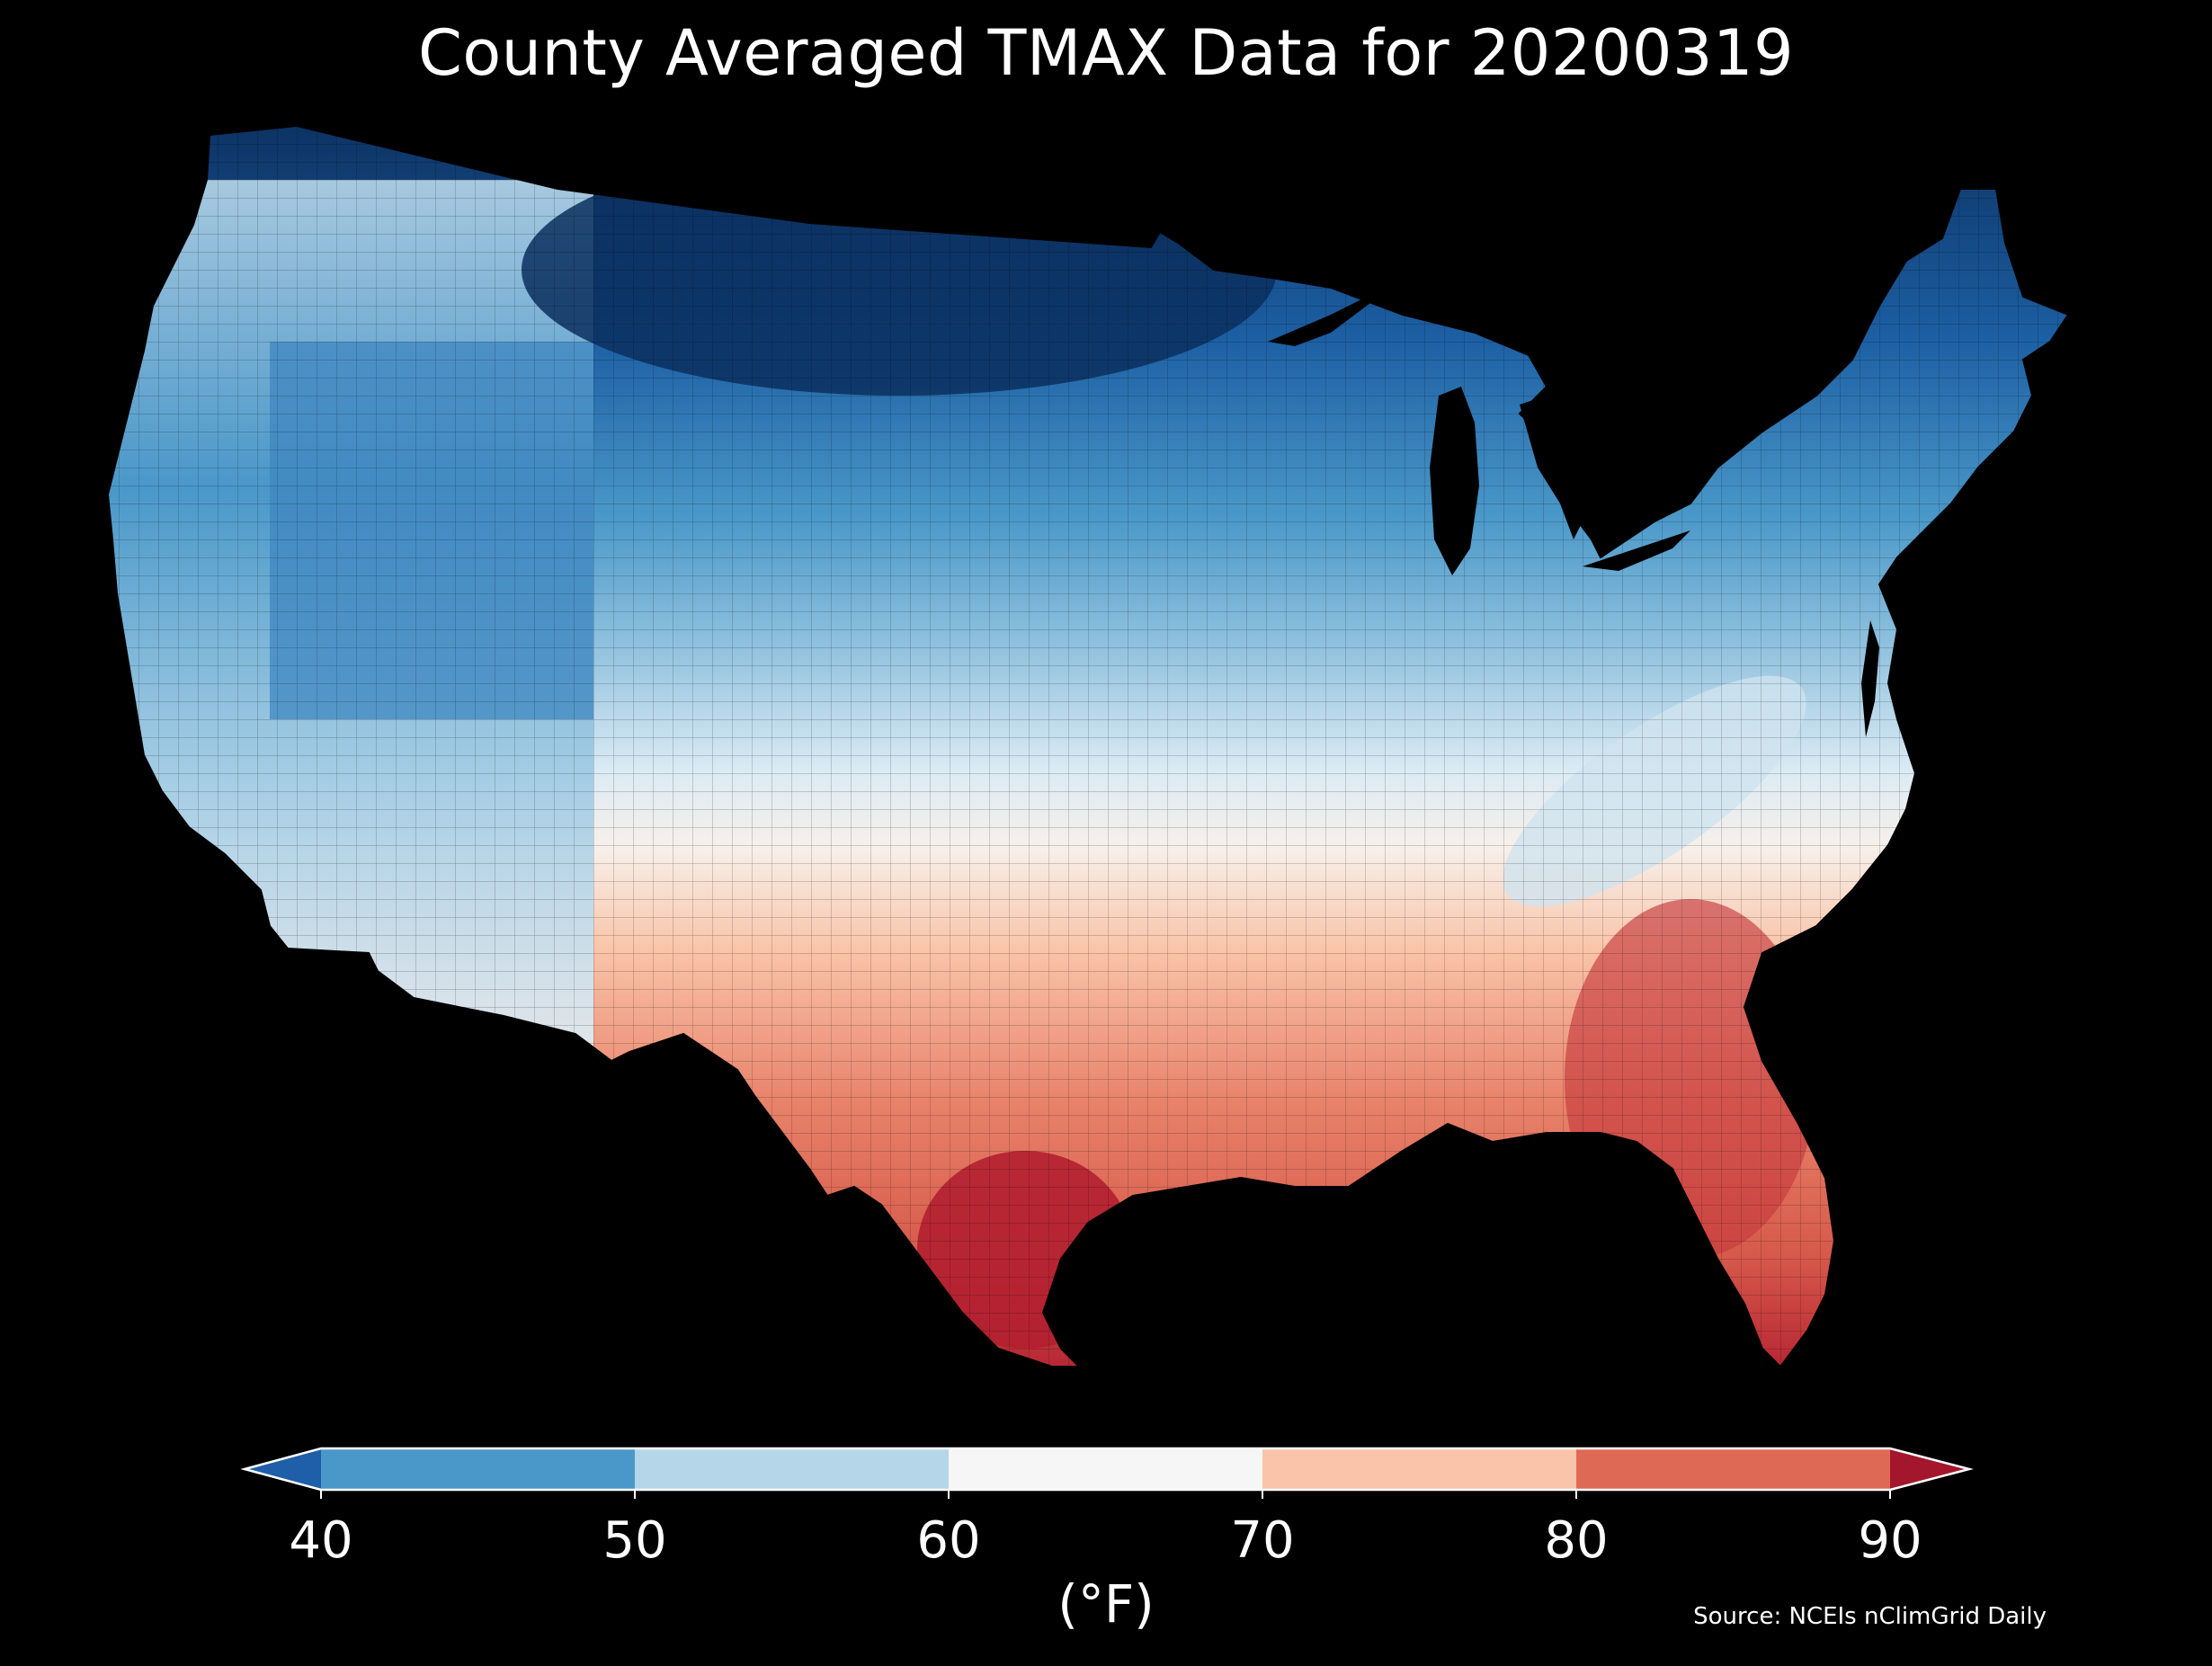  I want to click on tick-label-50: 50, so click(634, 1540).